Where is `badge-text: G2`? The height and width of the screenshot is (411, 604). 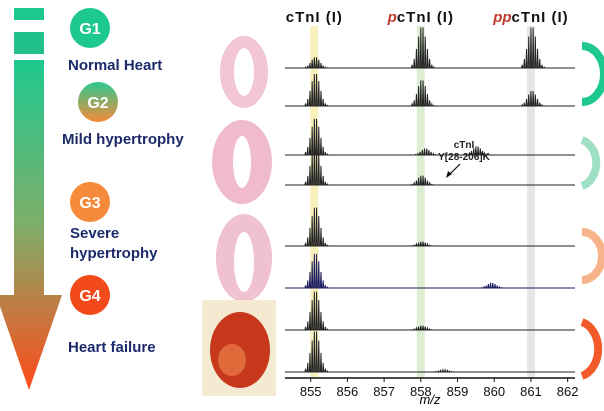 badge-text: G2 is located at coordinates (97, 103).